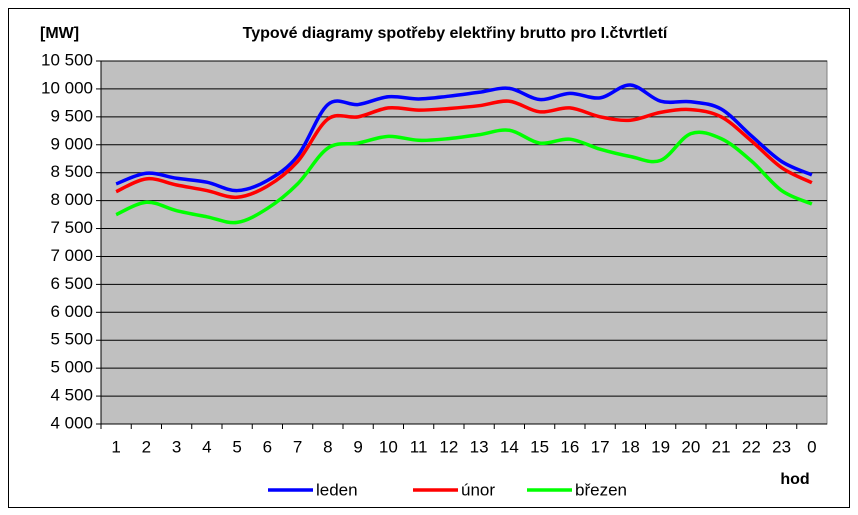  What do you see at coordinates (67, 59) in the screenshot?
I see `y-tick-label: 10 500` at bounding box center [67, 59].